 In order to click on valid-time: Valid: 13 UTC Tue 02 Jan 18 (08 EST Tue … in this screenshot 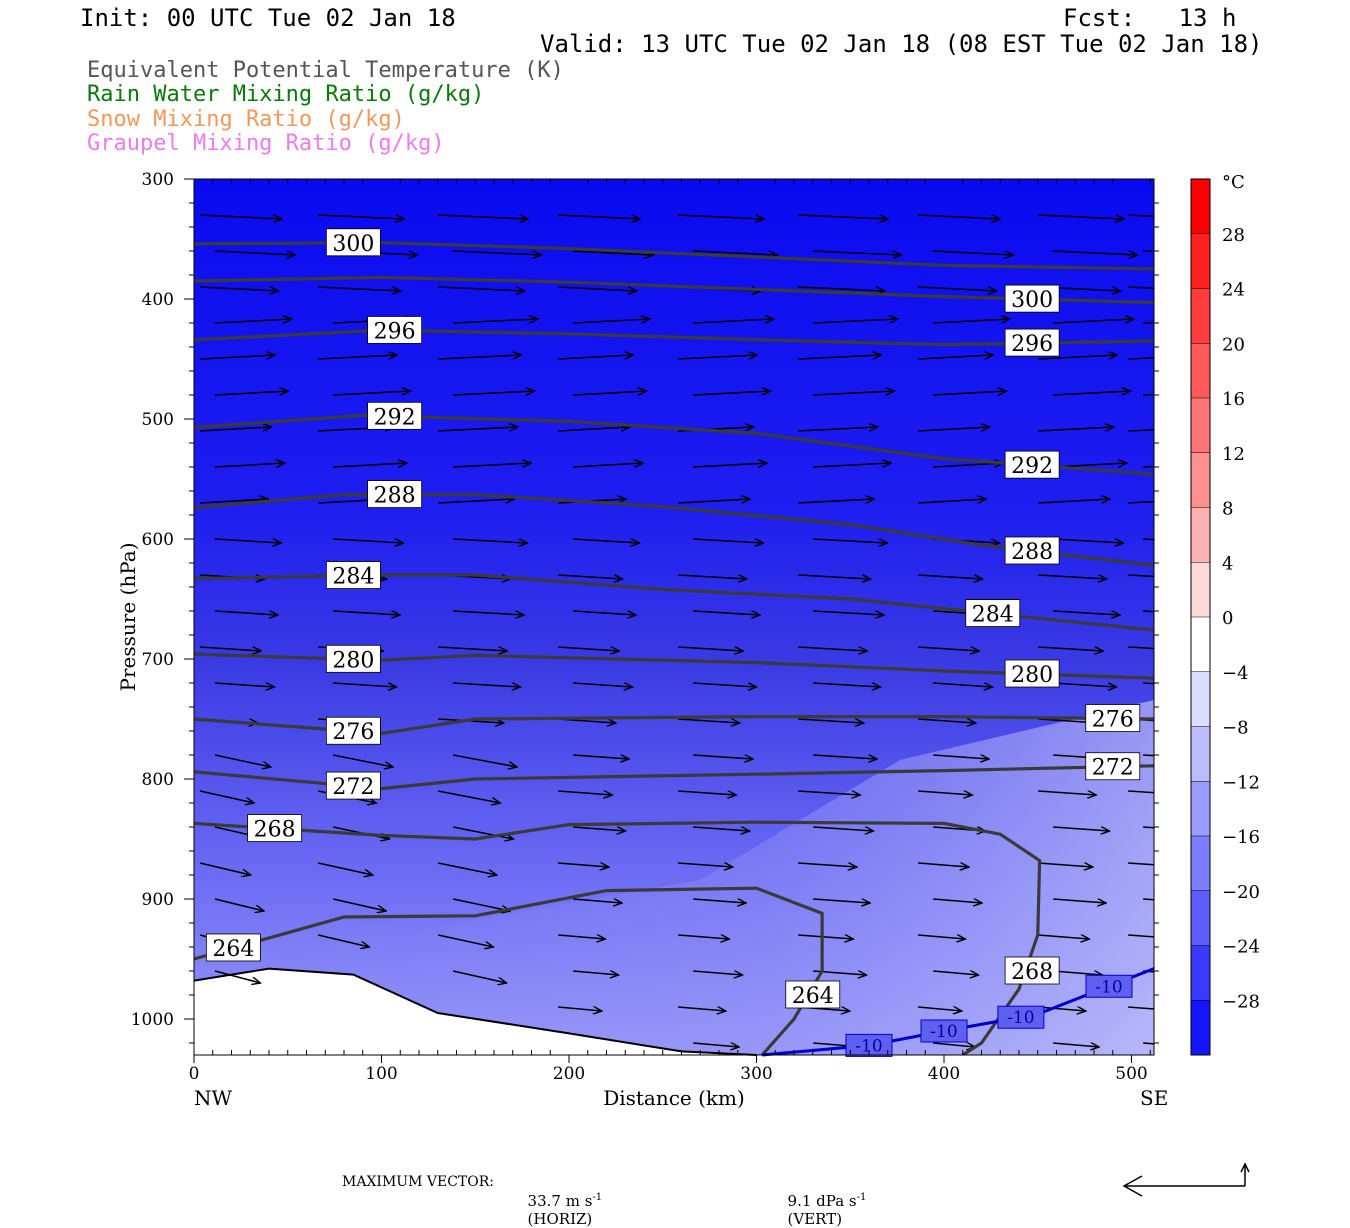, I will do `click(901, 44)`.